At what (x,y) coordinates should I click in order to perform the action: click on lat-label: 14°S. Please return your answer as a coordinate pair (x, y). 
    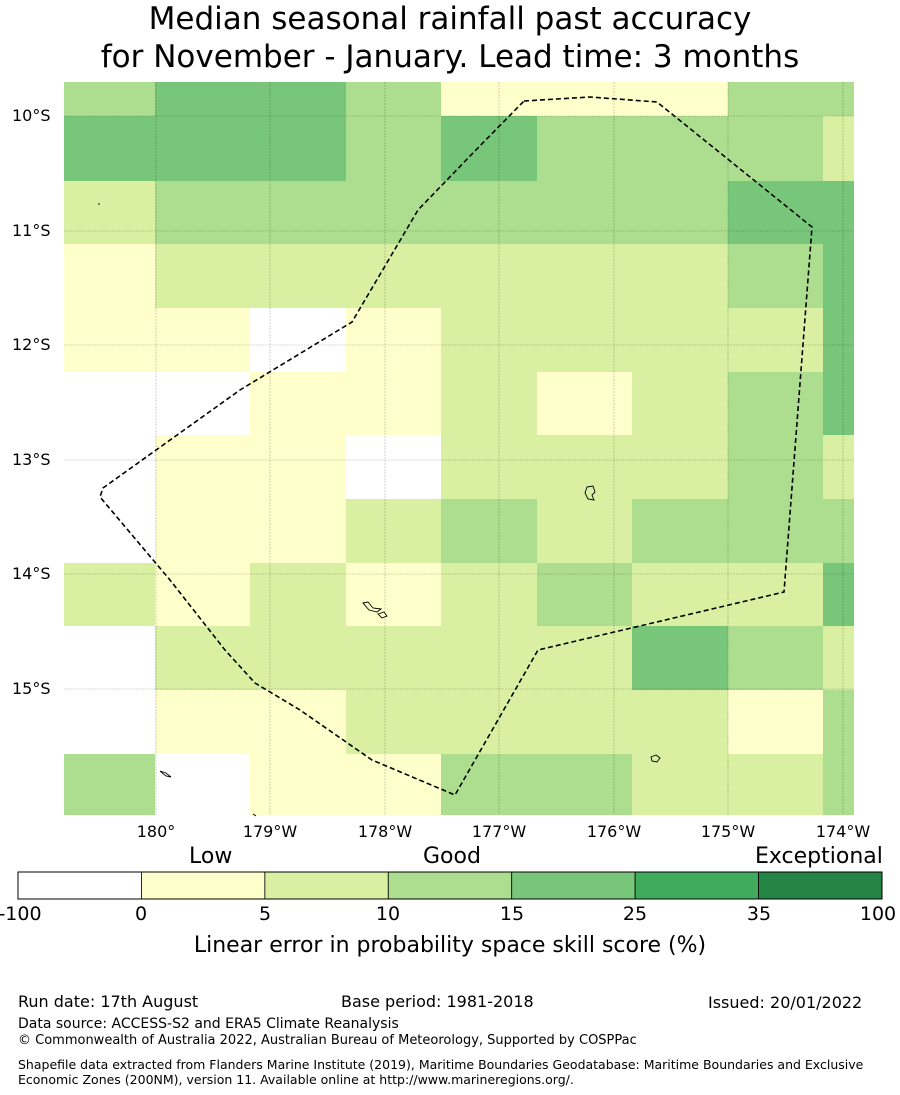
    Looking at the image, I should click on (31, 573).